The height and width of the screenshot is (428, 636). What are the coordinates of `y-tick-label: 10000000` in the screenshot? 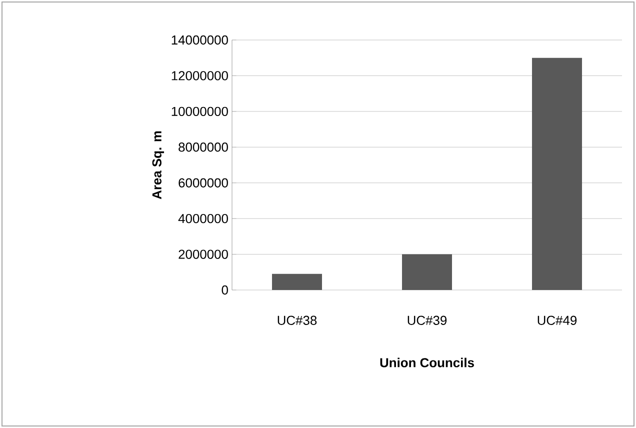 It's located at (200, 111).